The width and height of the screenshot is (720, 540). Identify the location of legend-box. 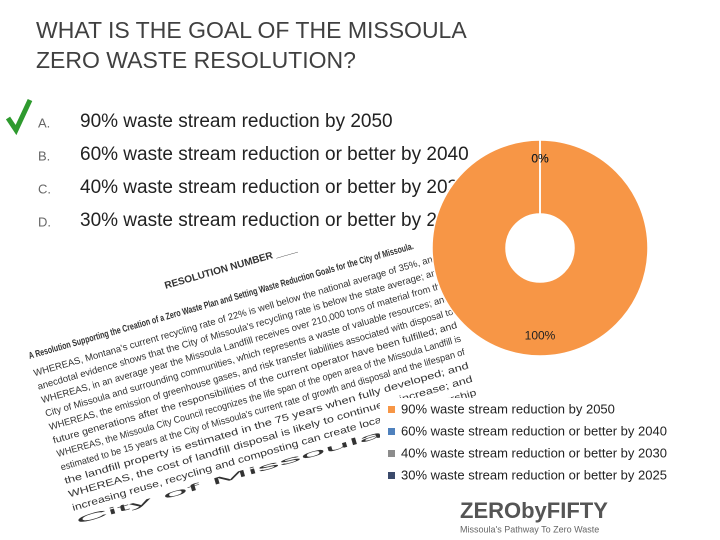
(540, 444).